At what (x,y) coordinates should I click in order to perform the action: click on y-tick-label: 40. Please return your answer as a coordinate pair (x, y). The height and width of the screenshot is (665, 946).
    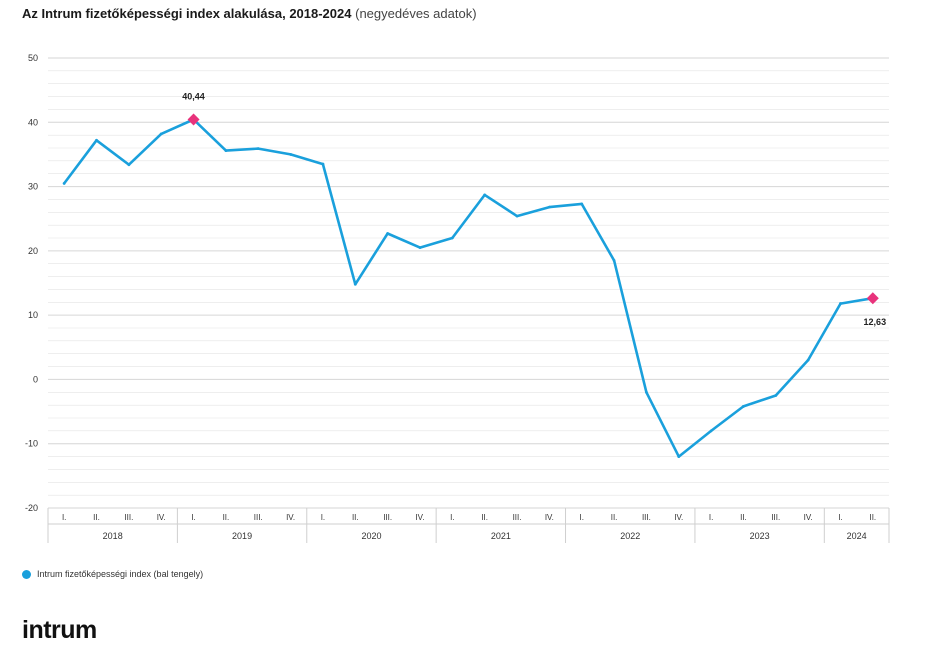
    Looking at the image, I should click on (33, 122).